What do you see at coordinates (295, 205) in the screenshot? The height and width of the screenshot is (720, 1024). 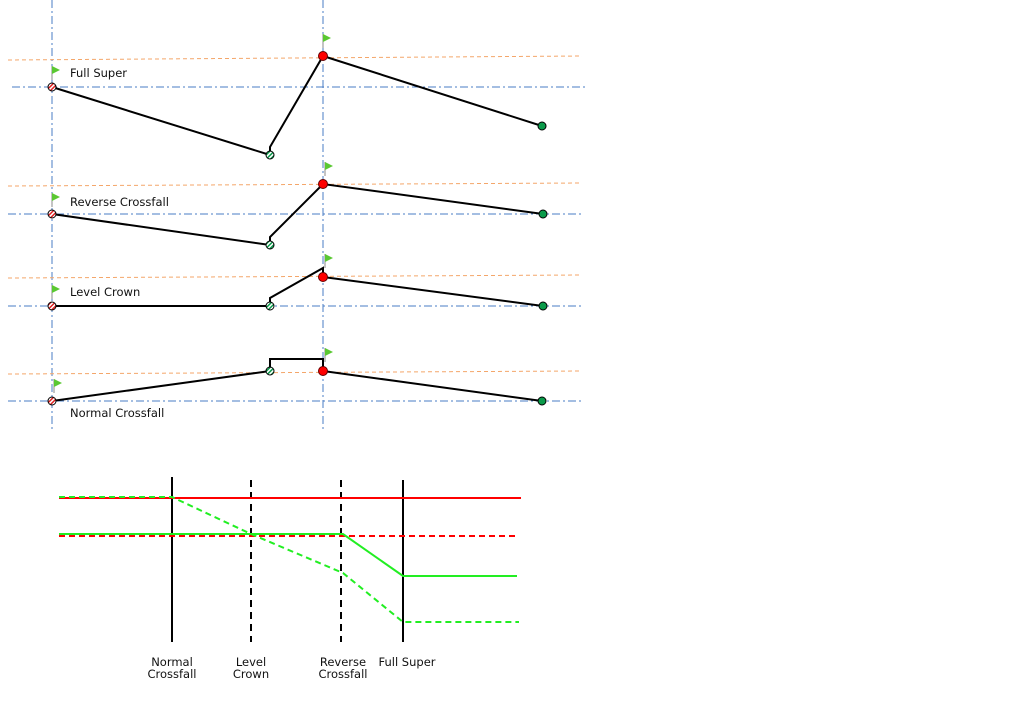 I see `section-reverse-crossfall: Reverse Crossfall` at bounding box center [295, 205].